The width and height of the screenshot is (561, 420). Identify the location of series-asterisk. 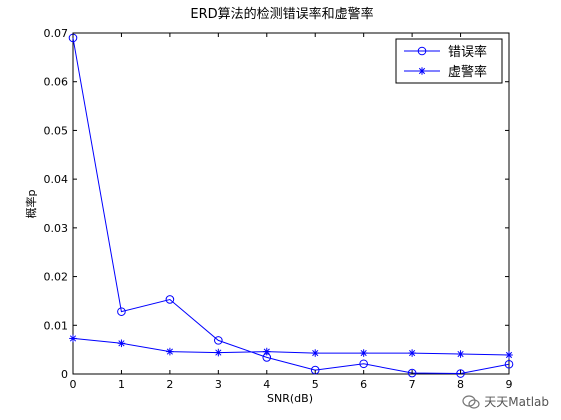
(291, 346).